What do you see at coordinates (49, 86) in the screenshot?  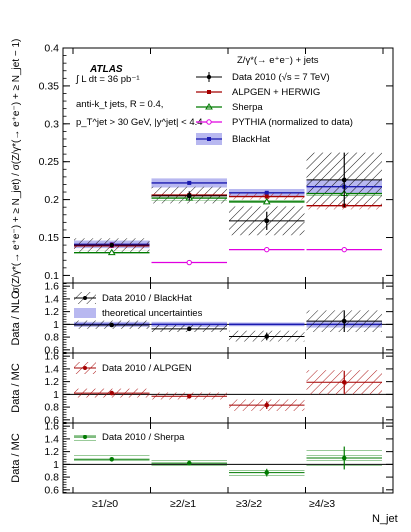 I see `y-tick-label-main-5: 0.35` at bounding box center [49, 86].